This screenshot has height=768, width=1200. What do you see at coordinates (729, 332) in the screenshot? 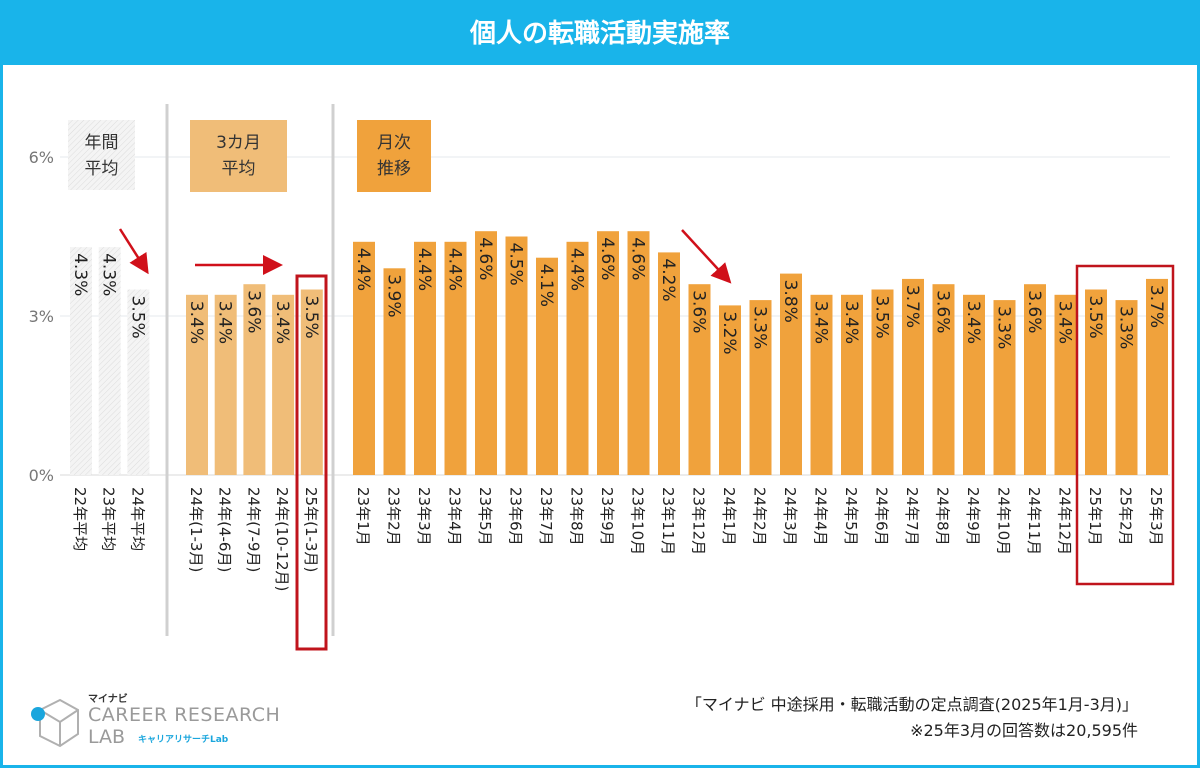
I see `bar-value-label: 3.2%` at bounding box center [729, 332].